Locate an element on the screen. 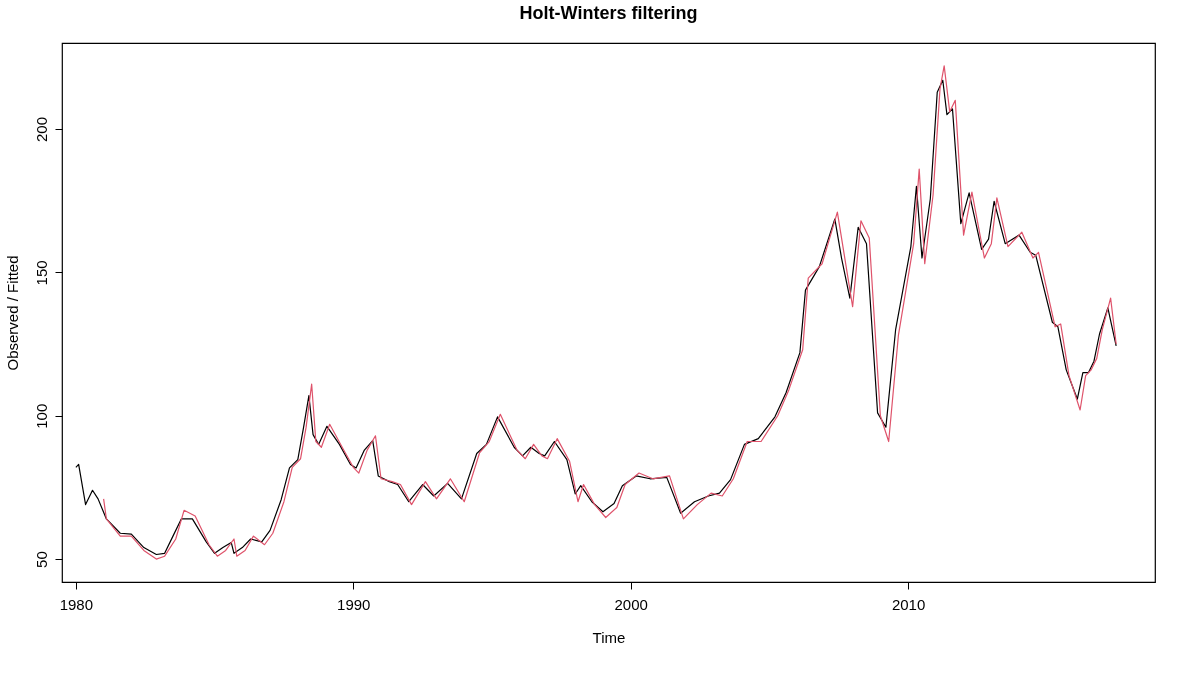  x-tick-label: 1980 is located at coordinates (76, 604).